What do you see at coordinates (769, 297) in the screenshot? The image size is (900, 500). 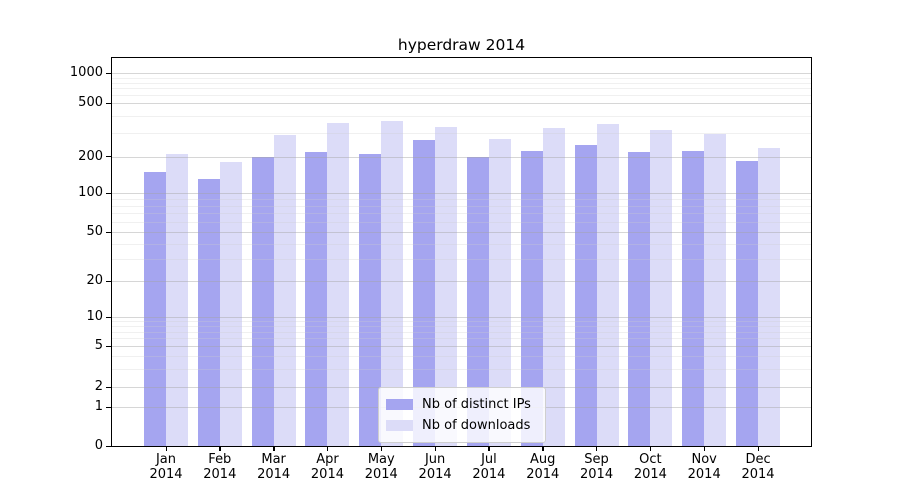 I see `bar-dec-downloads` at bounding box center [769, 297].